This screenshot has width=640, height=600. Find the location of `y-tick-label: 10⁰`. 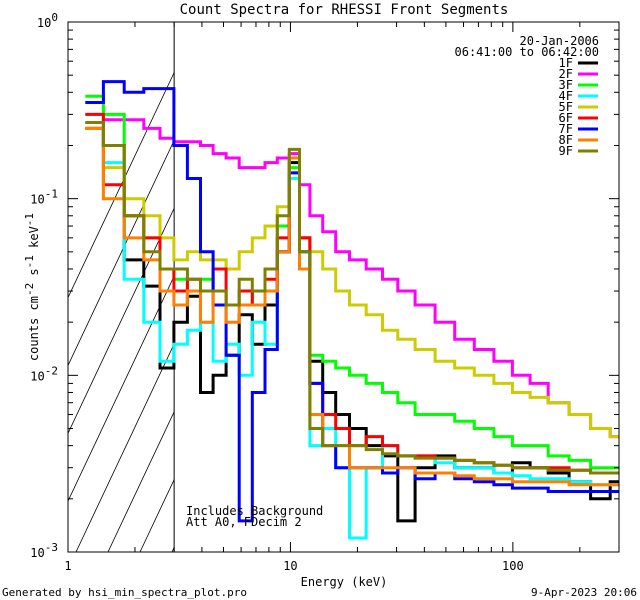

y-tick-label: 10⁰ is located at coordinates (47, 20).